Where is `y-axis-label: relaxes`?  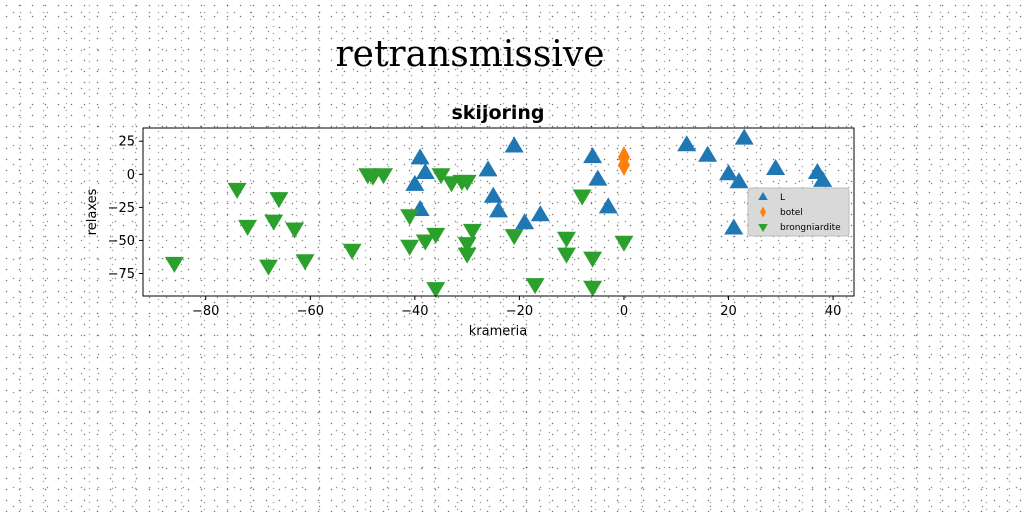
y-axis-label: relaxes is located at coordinates (92, 211).